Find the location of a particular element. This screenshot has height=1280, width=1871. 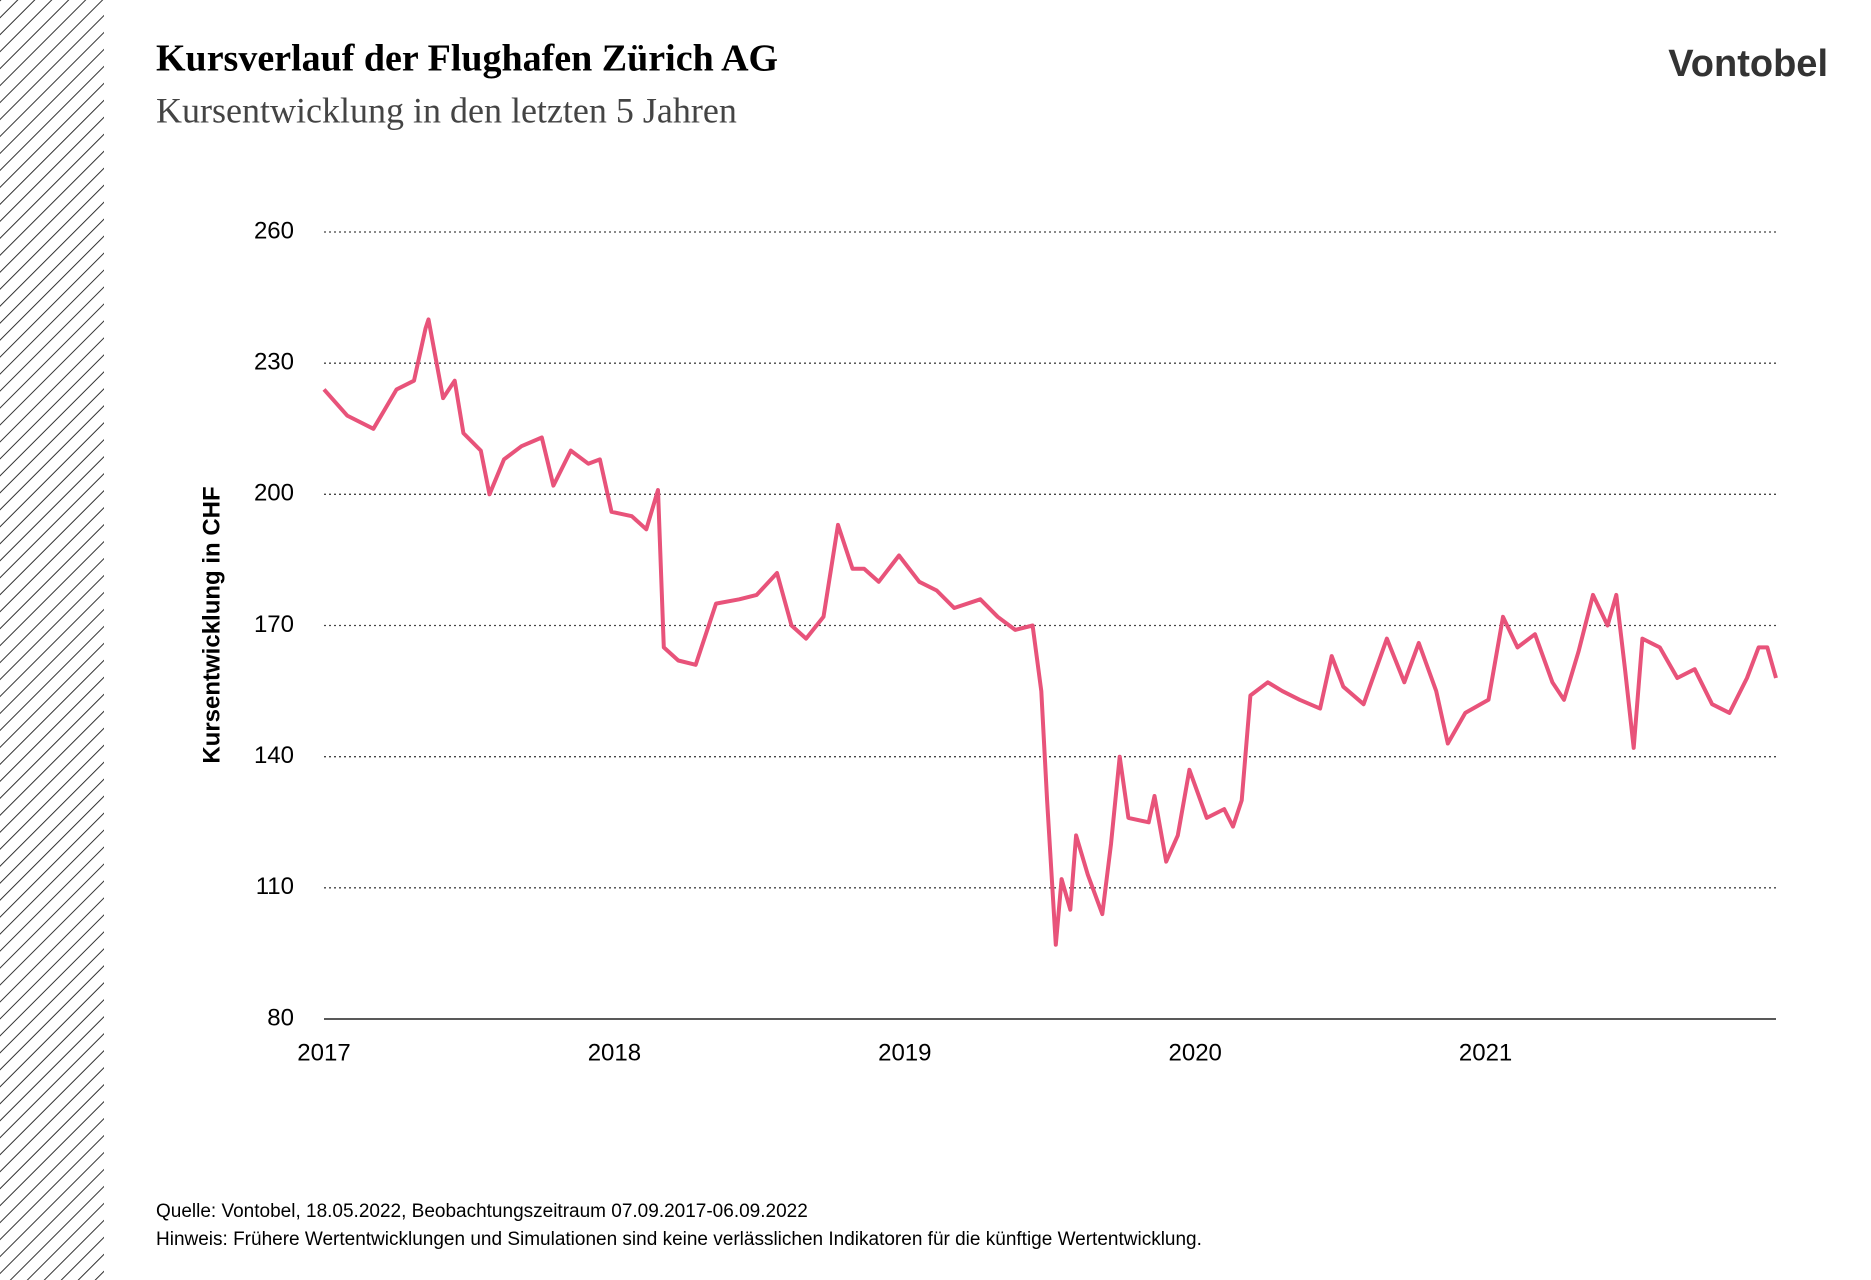

hatch-band is located at coordinates (52, 640).